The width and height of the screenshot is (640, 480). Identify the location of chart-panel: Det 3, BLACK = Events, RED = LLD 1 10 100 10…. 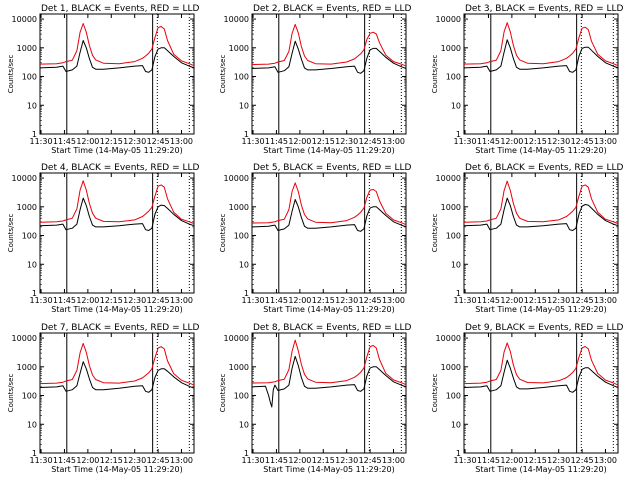
(527, 79).